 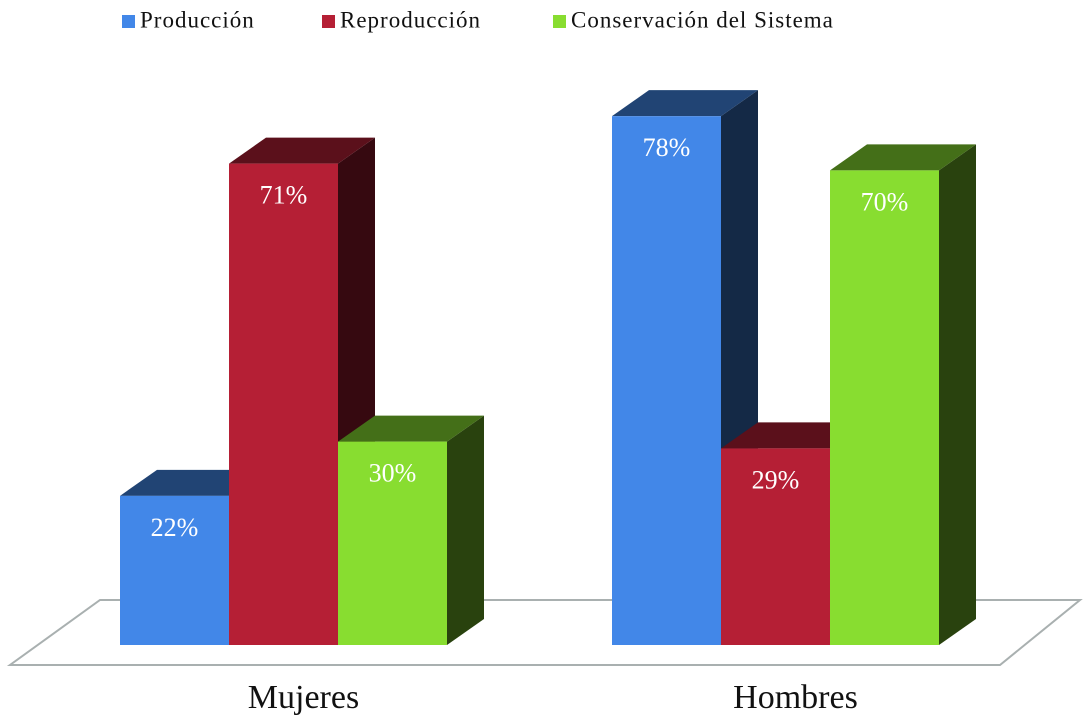 I want to click on data-label: 22%, so click(x=175, y=527).